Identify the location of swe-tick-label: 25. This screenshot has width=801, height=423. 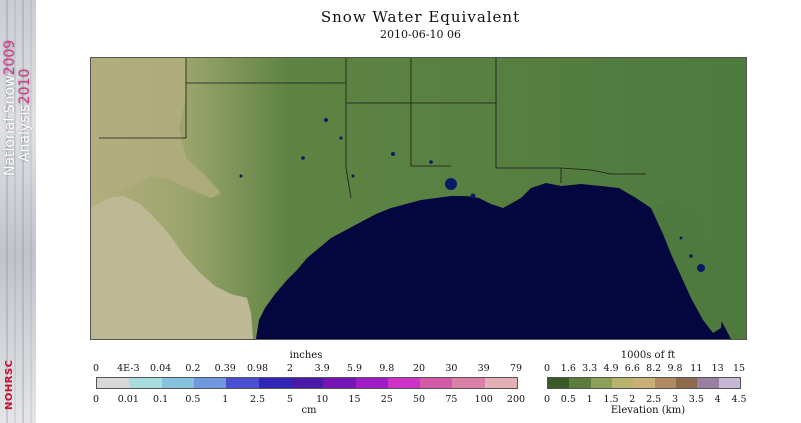
(386, 399).